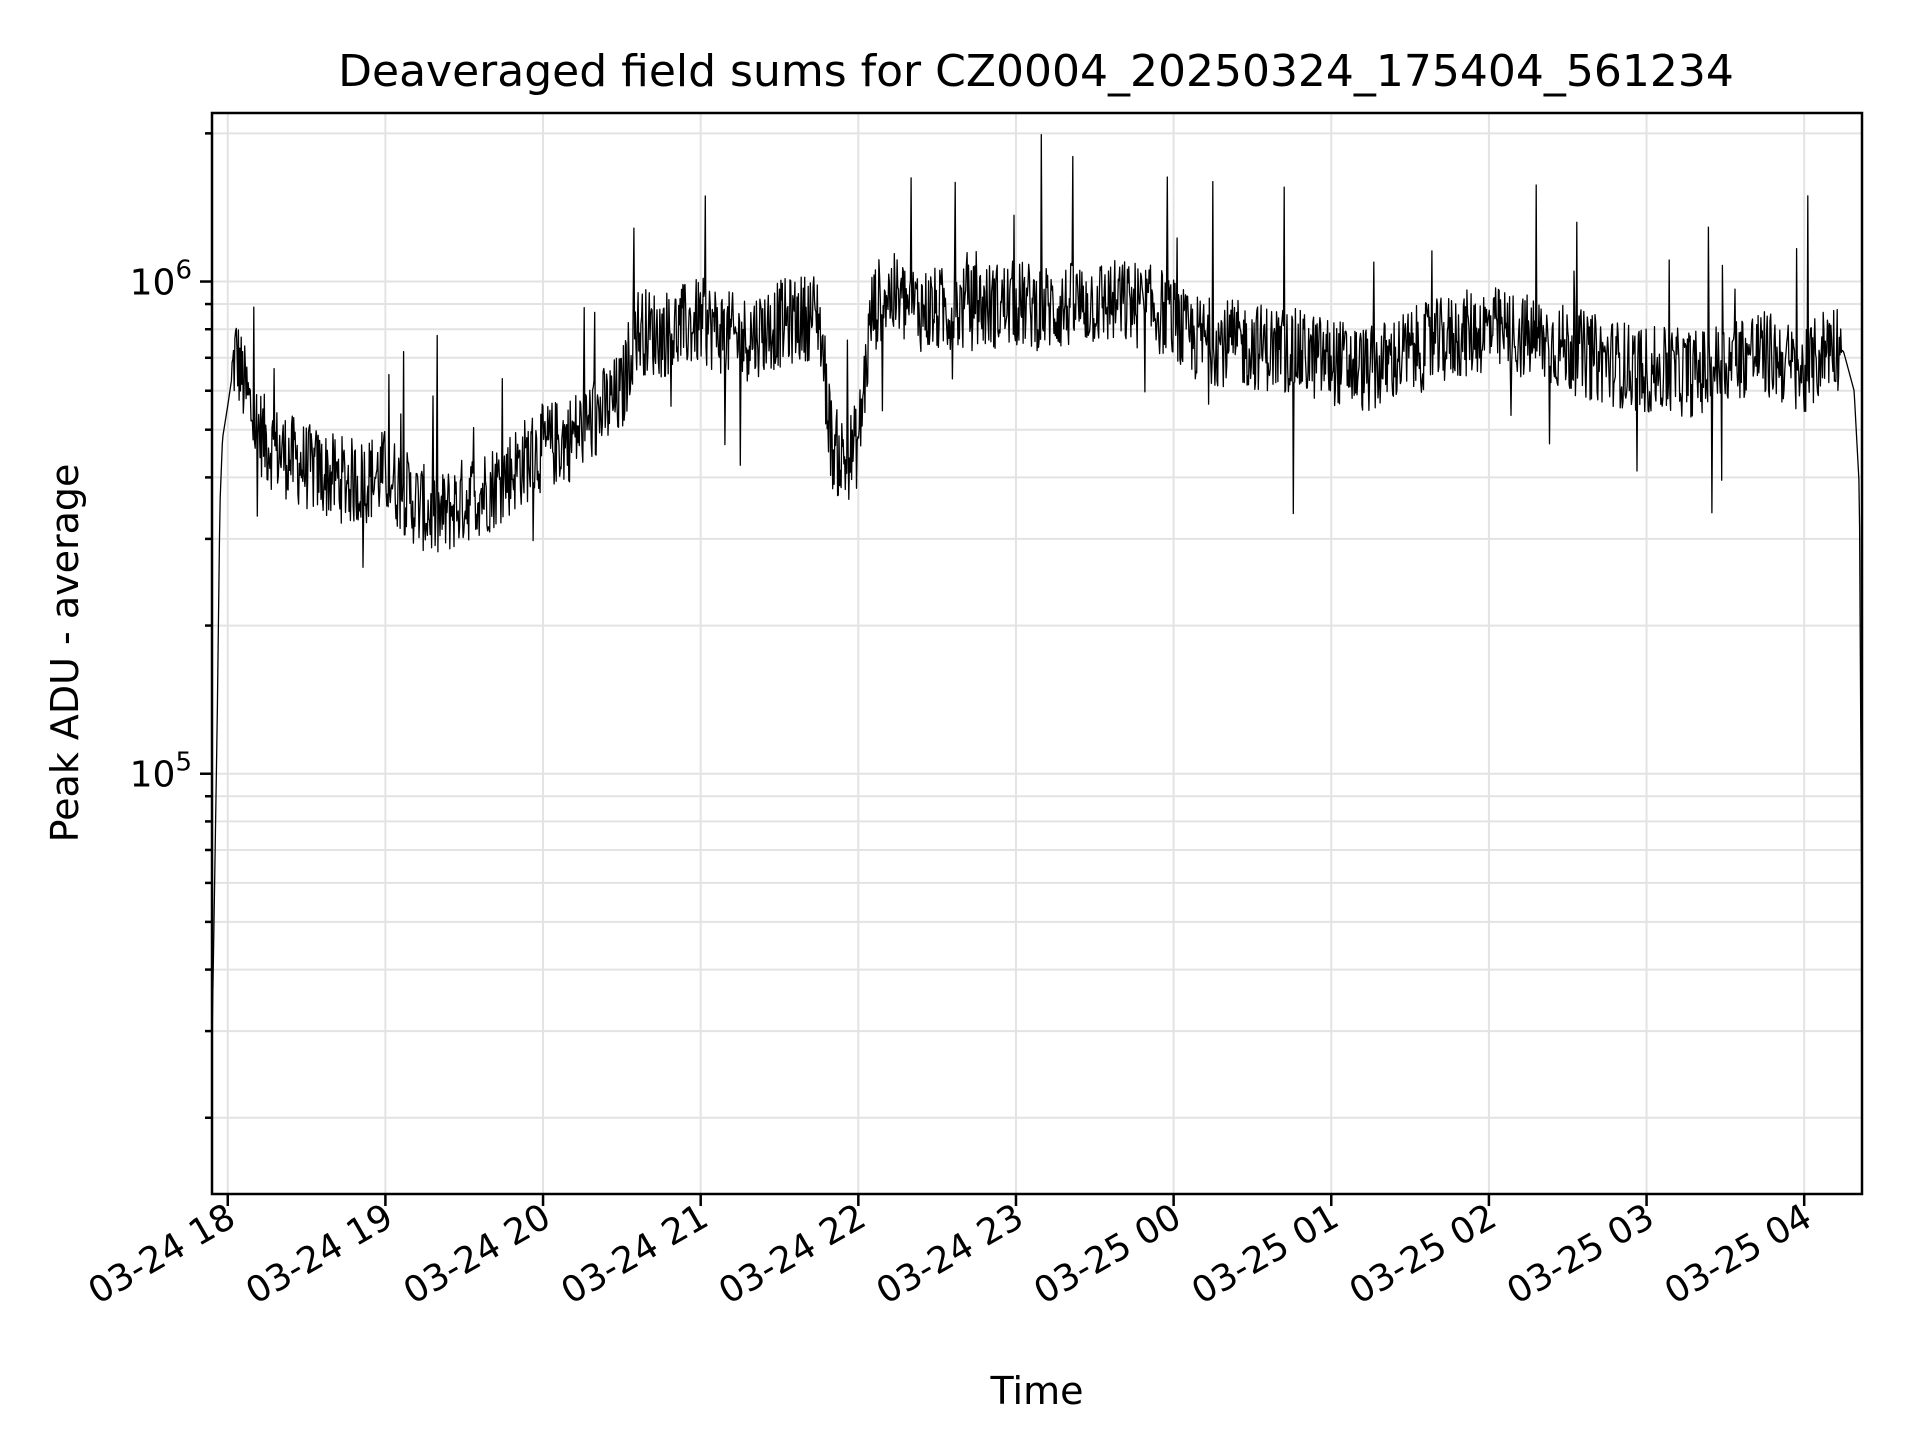 This screenshot has width=1920, height=1440. I want to click on x-tick-label: 03-24 22, so click(792, 1254).